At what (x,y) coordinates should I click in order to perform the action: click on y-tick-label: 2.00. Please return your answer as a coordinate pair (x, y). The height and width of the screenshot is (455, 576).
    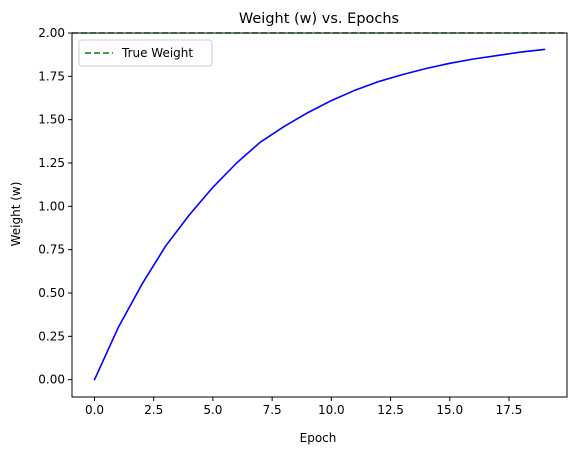
    Looking at the image, I should click on (51, 33).